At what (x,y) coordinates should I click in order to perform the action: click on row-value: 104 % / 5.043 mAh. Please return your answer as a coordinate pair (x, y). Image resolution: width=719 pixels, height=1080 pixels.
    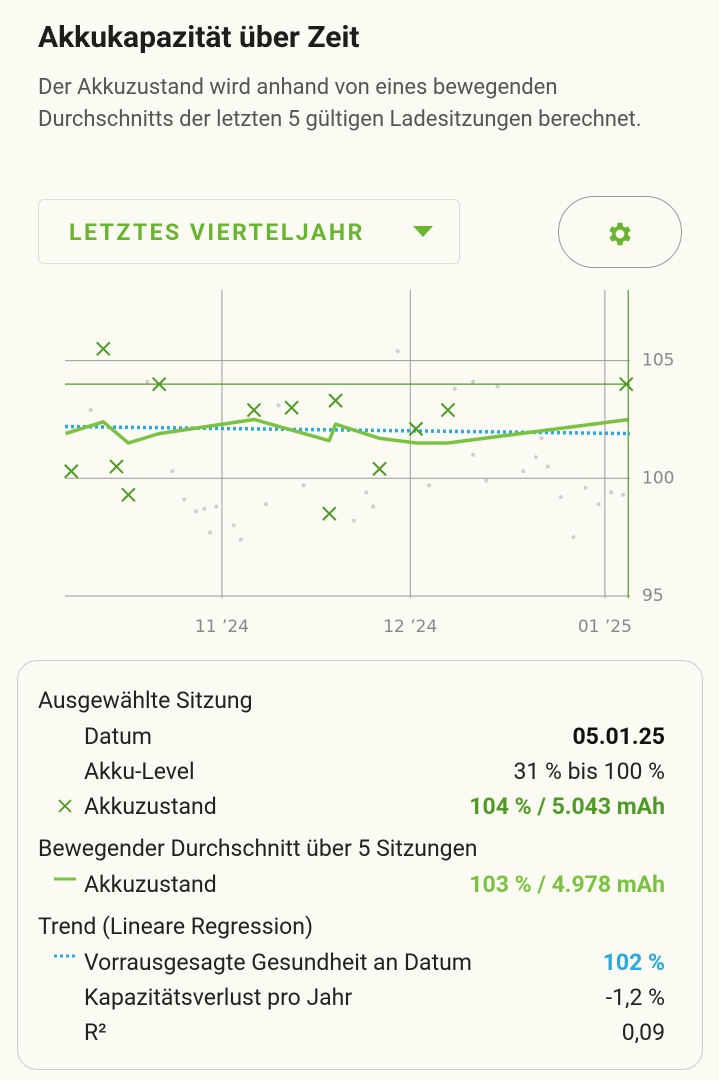
    Looking at the image, I should click on (567, 806).